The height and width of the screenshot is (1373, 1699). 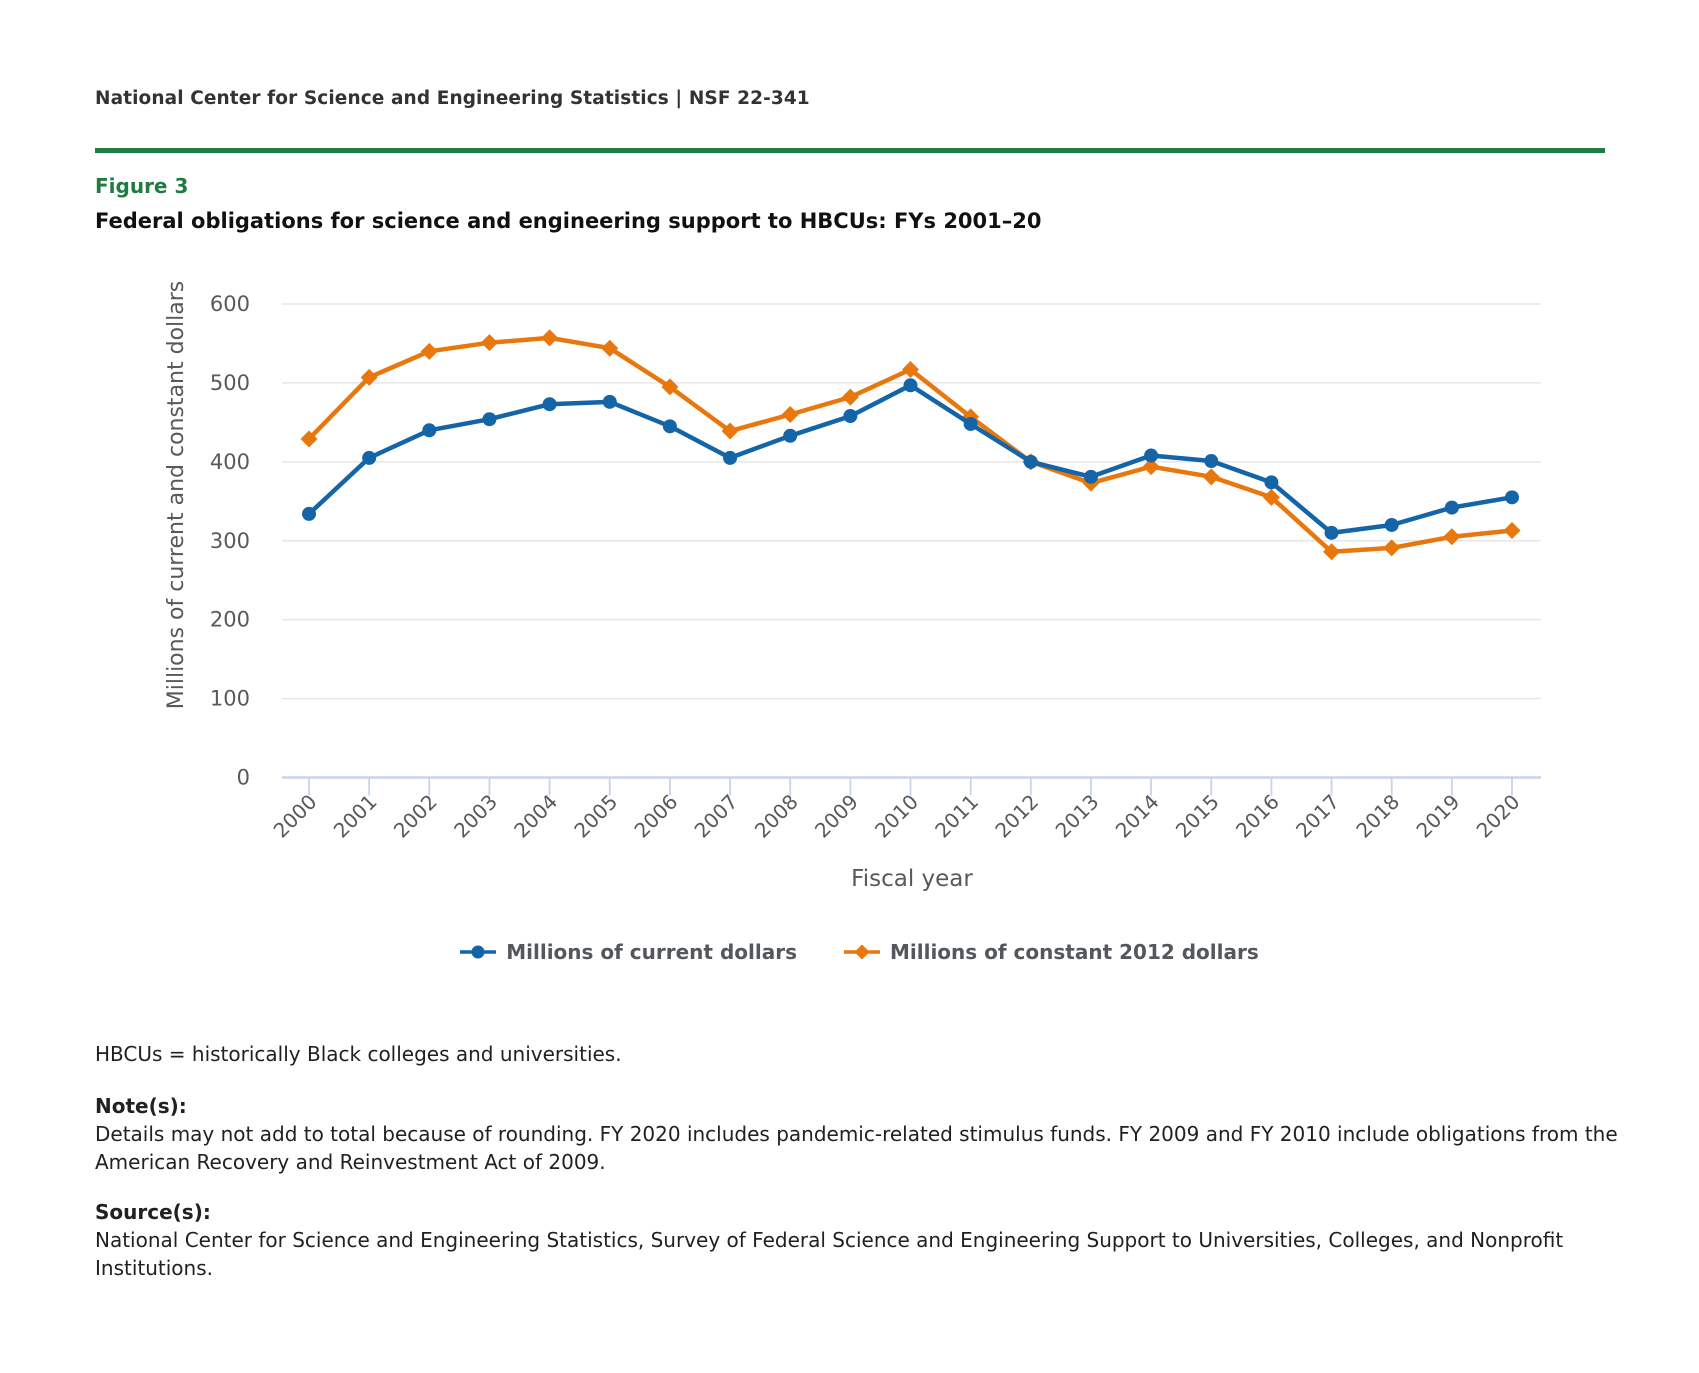 What do you see at coordinates (790, 414) in the screenshot?
I see `data-point-2008-constant` at bounding box center [790, 414].